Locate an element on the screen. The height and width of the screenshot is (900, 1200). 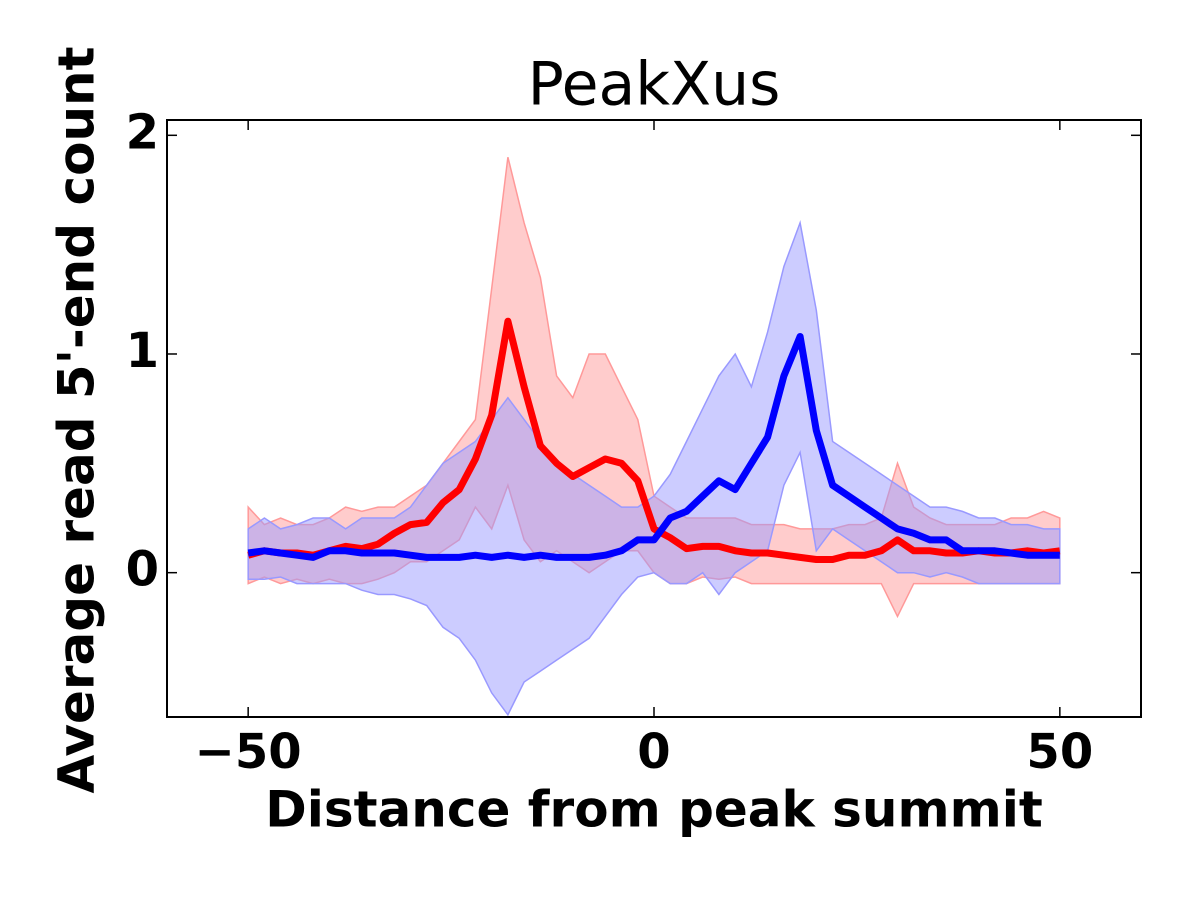
x-axis-label: Distance from peak summit is located at coordinates (654, 810).